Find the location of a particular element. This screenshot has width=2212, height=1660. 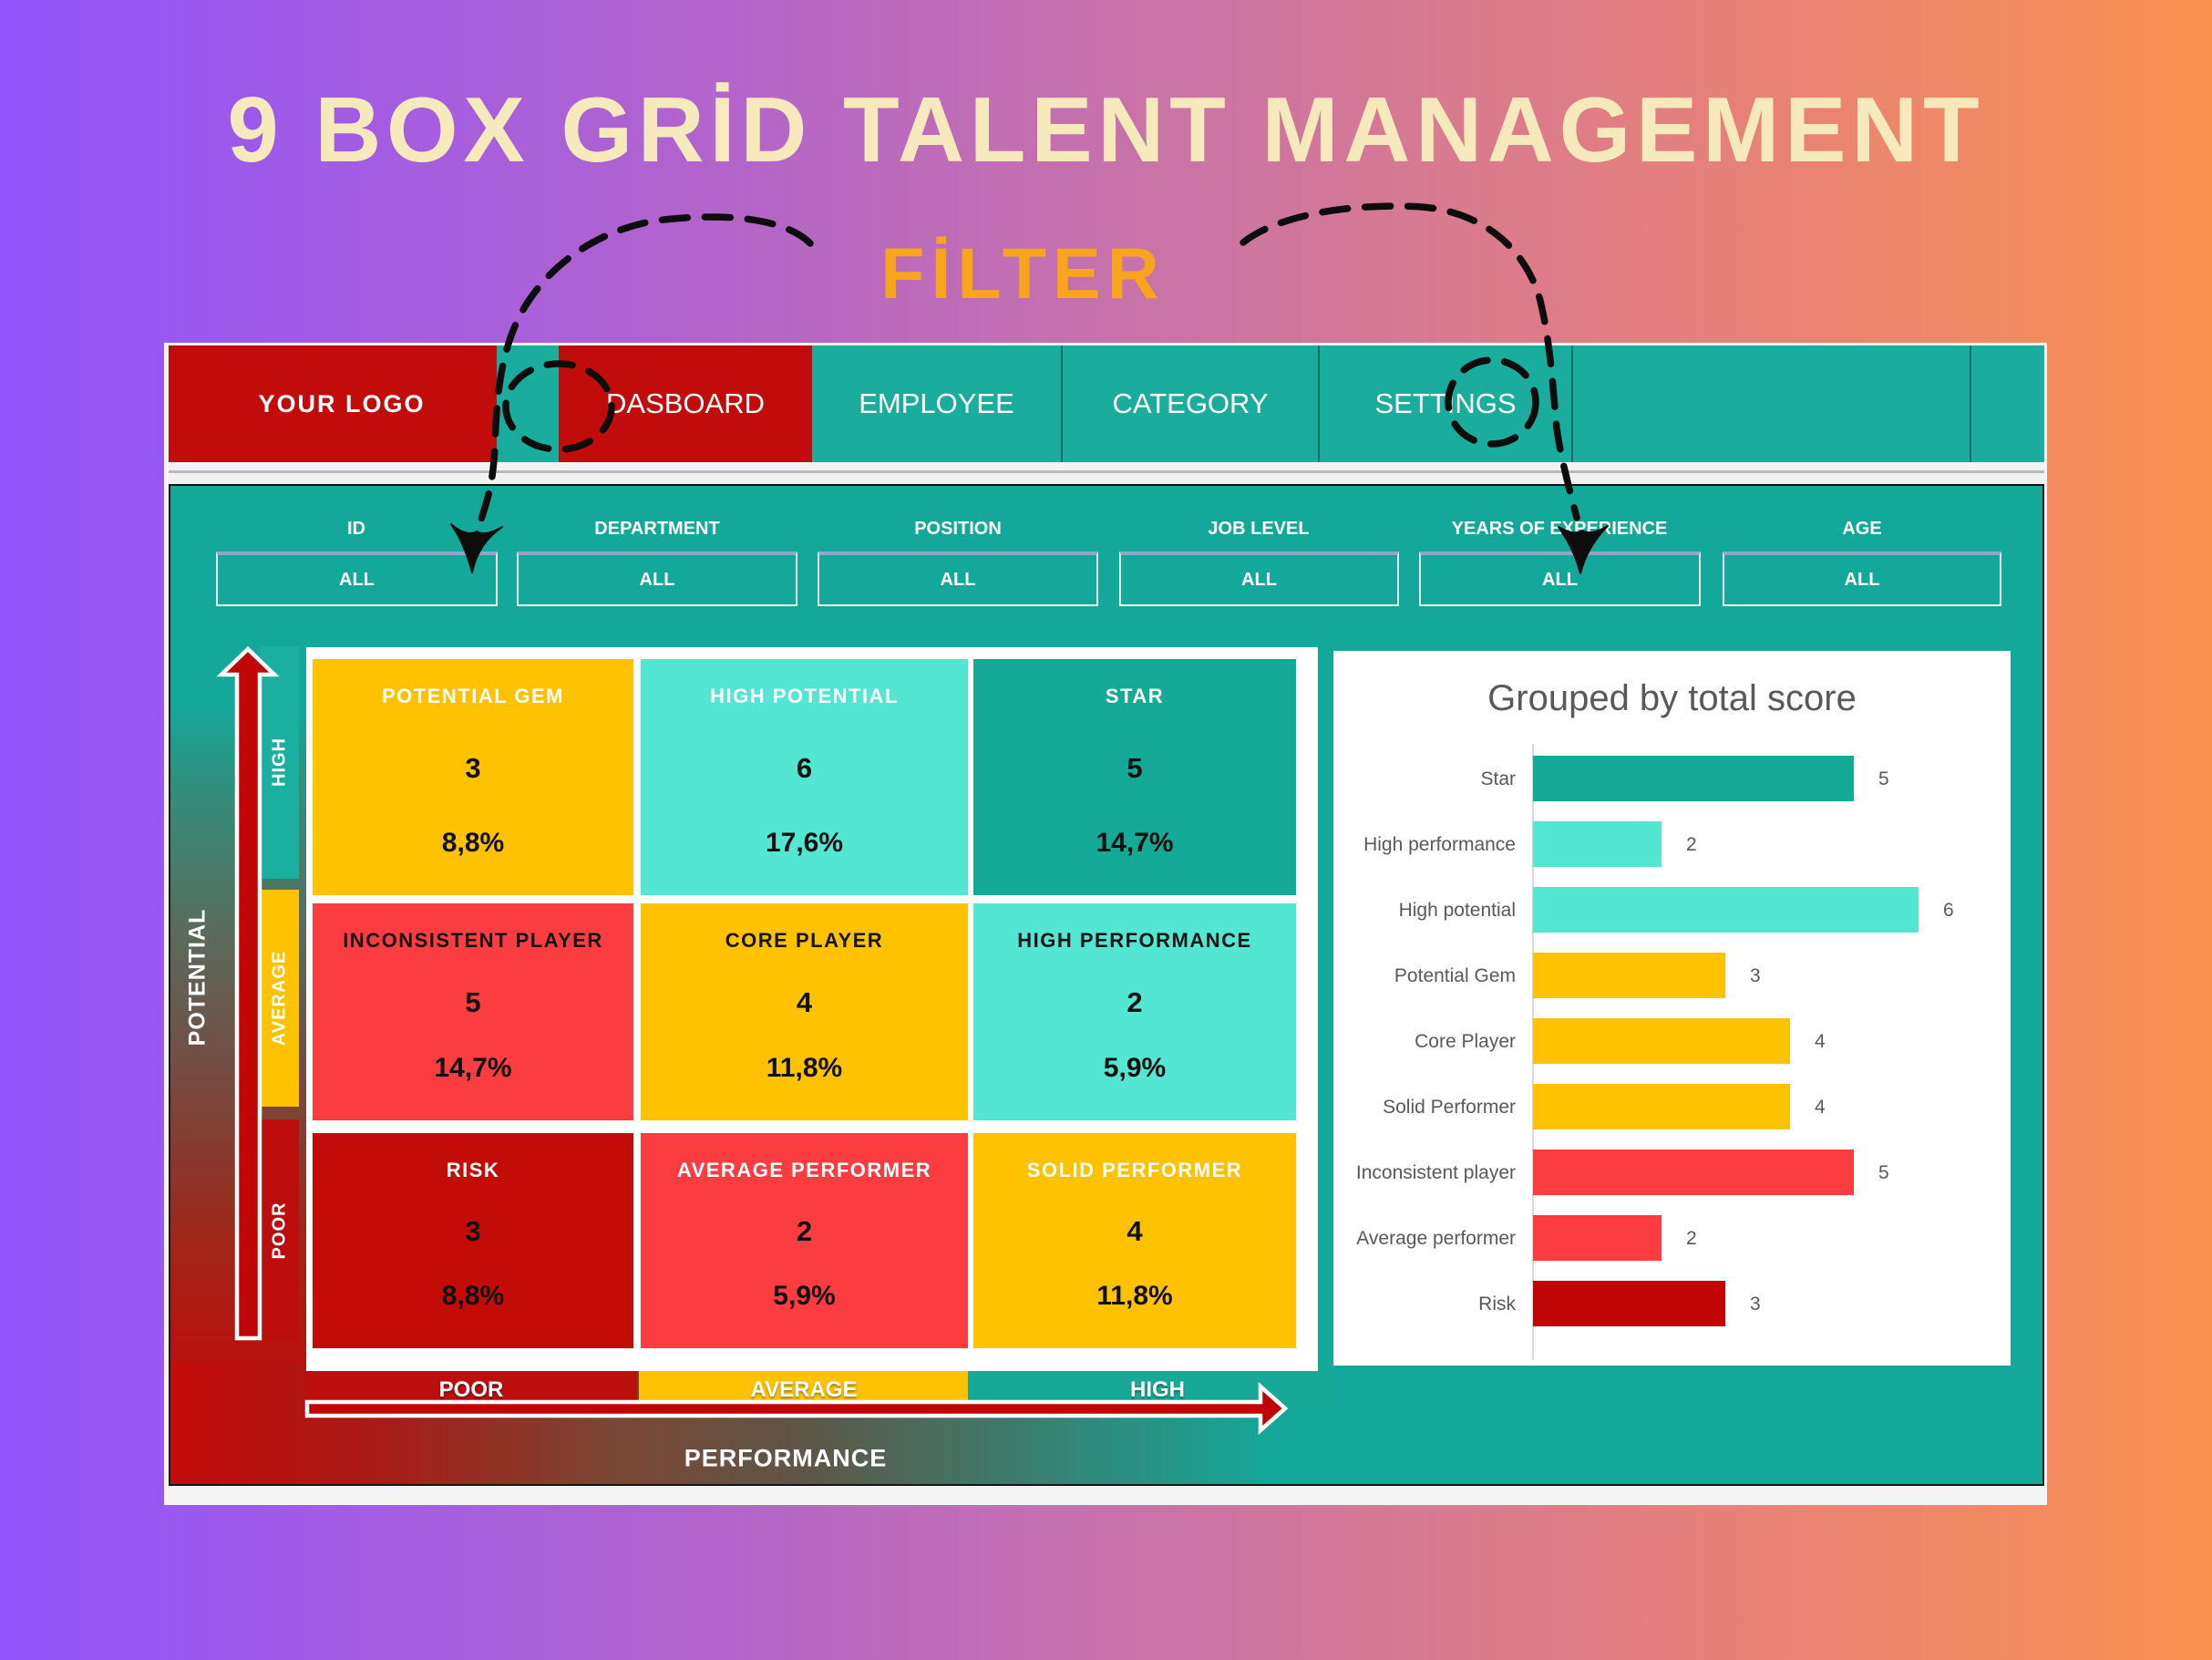

svg-text: Risk is located at coordinates (1497, 1304).